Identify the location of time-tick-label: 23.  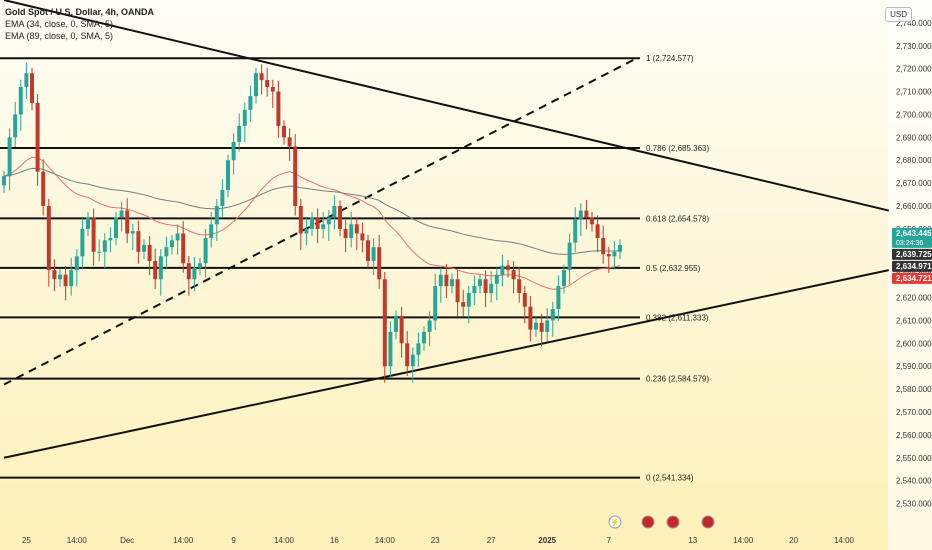
(435, 540).